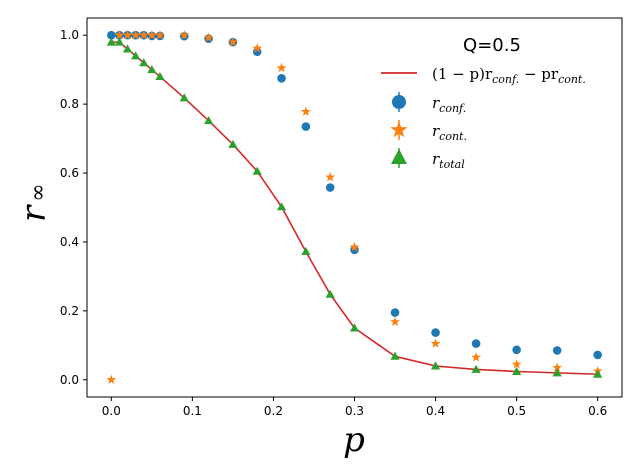 This screenshot has width=640, height=474. Describe the element at coordinates (69, 35) in the screenshot. I see `y-tick-label: 1.0` at that location.